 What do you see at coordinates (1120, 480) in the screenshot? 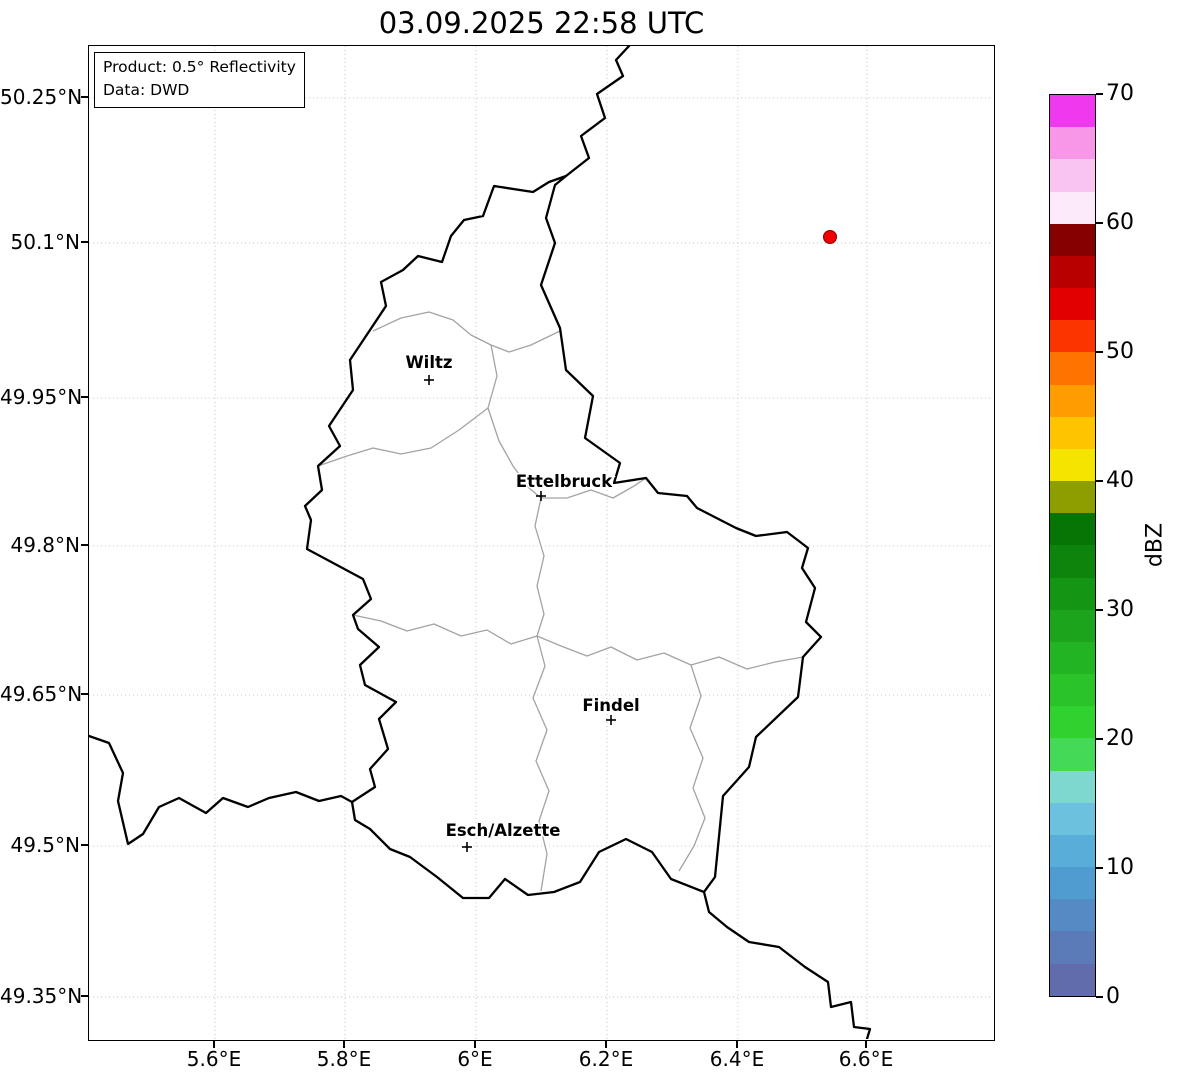
I see `colorbar-tick-label: 40` at bounding box center [1120, 480].